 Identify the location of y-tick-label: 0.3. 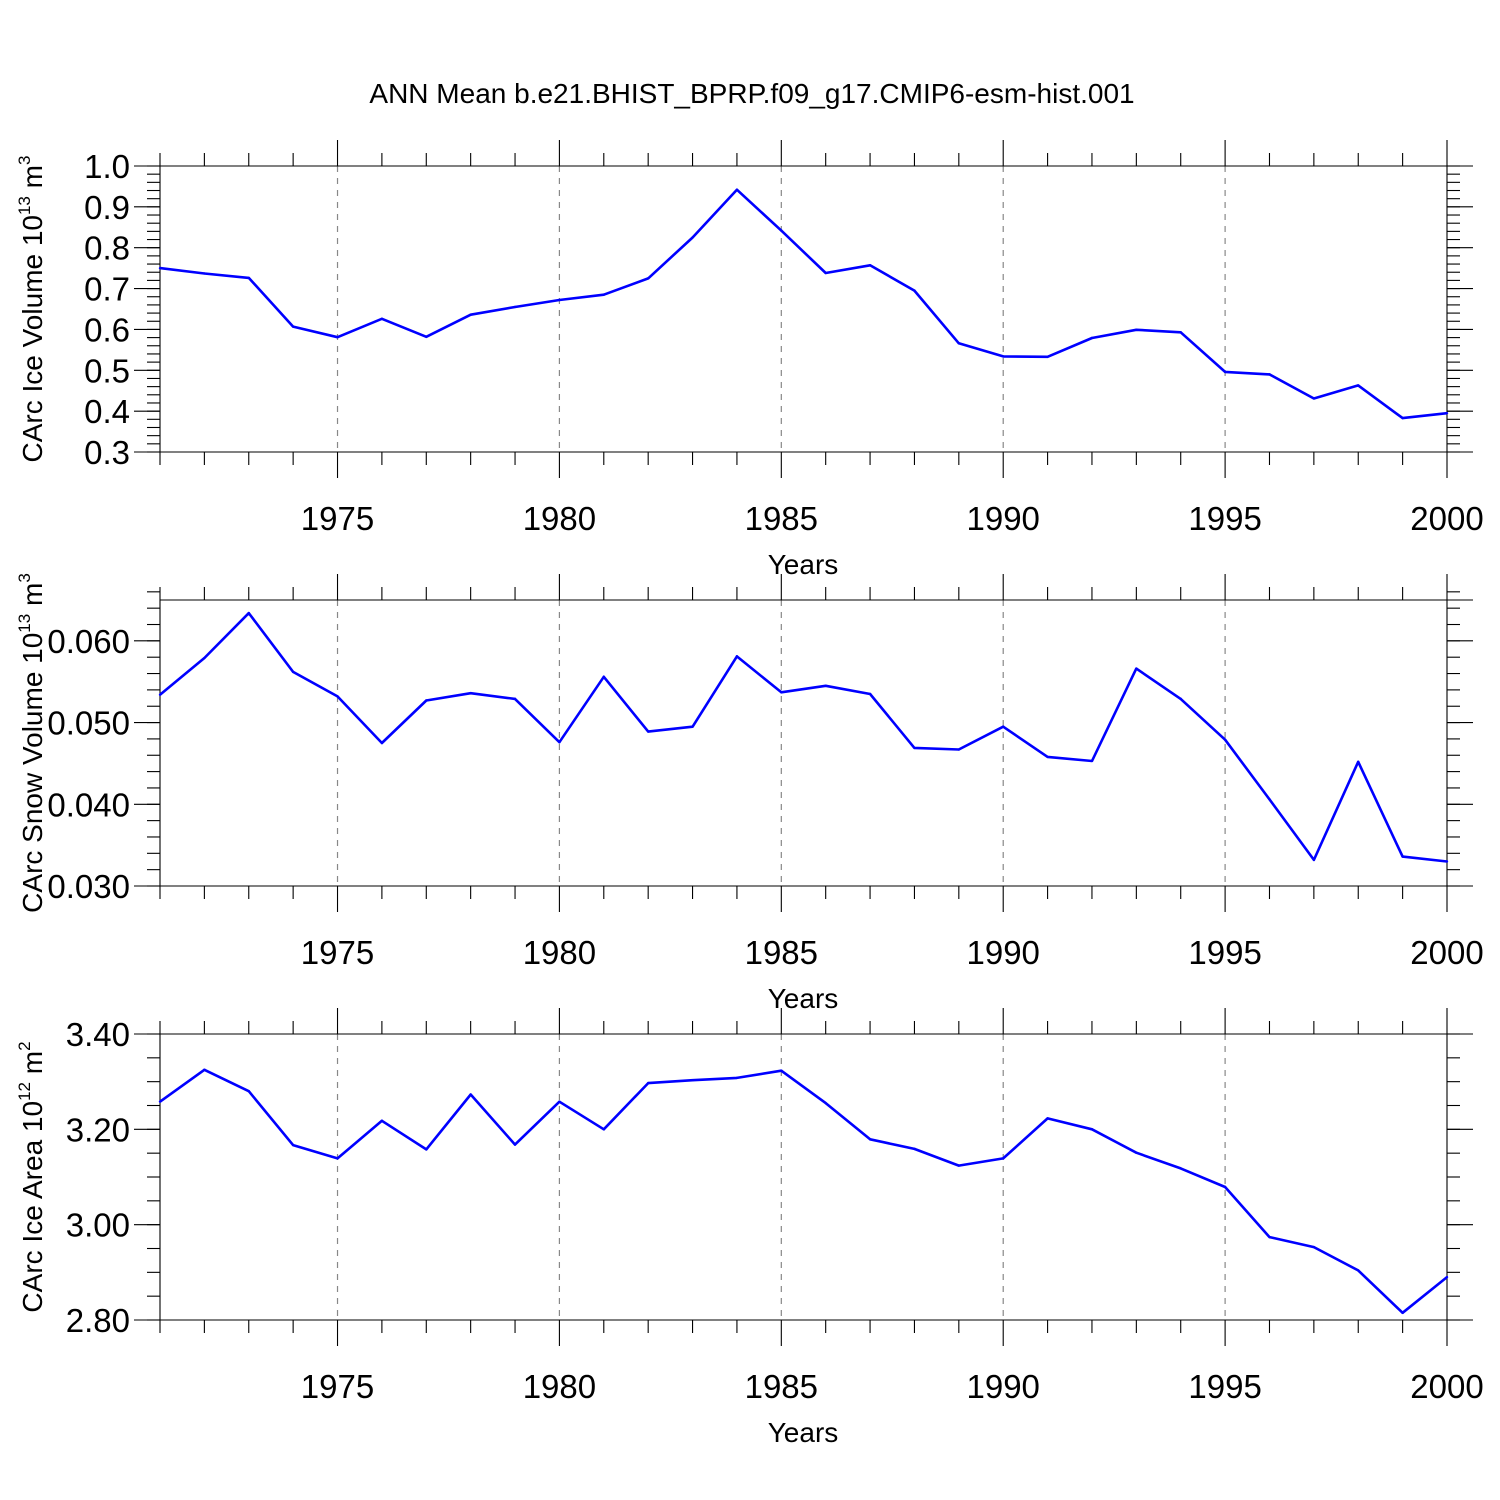
(107, 452).